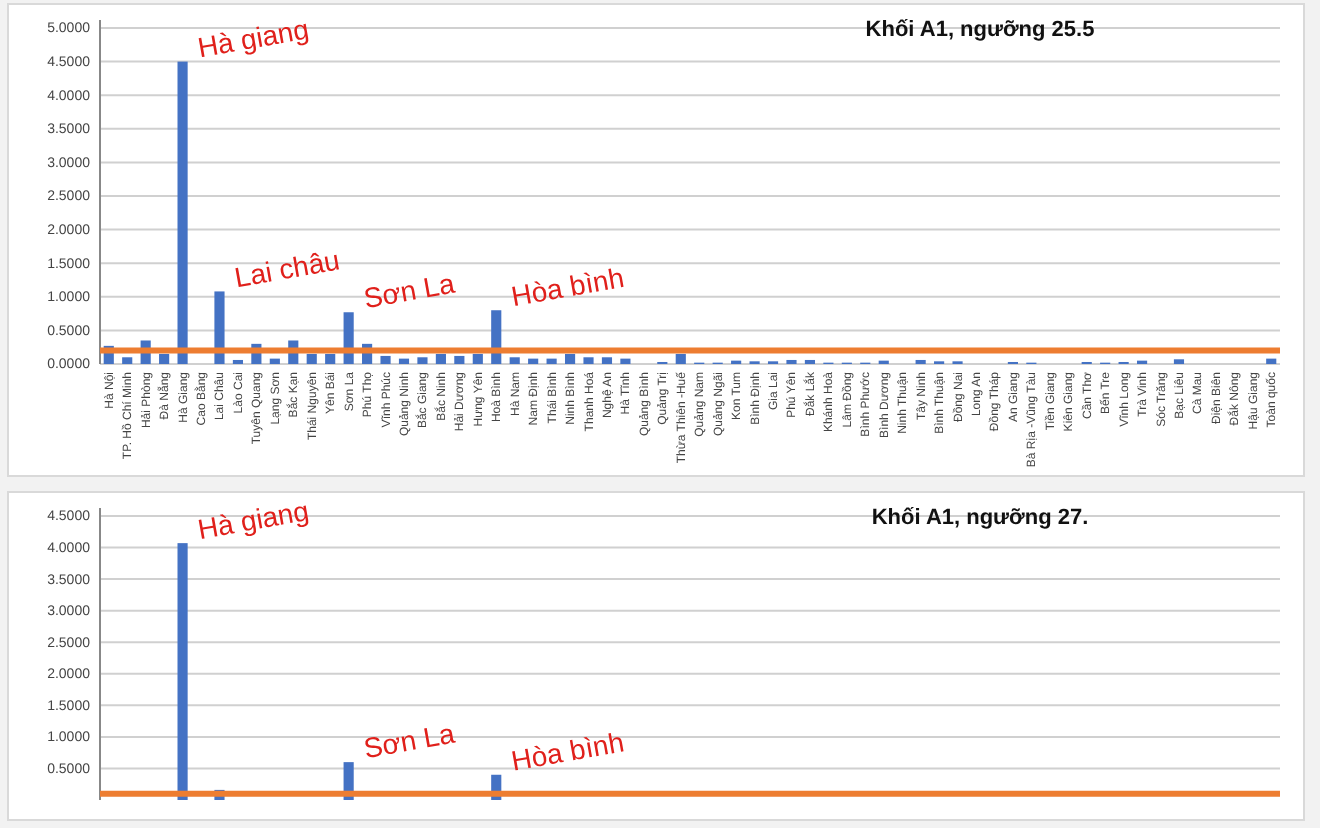  What do you see at coordinates (980, 518) in the screenshot?
I see `chart-title: Khối A1, ngưỡng 27.` at bounding box center [980, 518].